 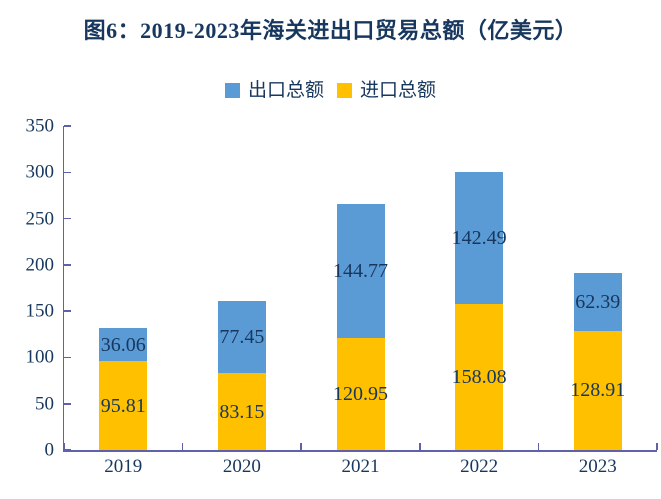 What do you see at coordinates (40, 126) in the screenshot?
I see `y-tick-label: 350` at bounding box center [40, 126].